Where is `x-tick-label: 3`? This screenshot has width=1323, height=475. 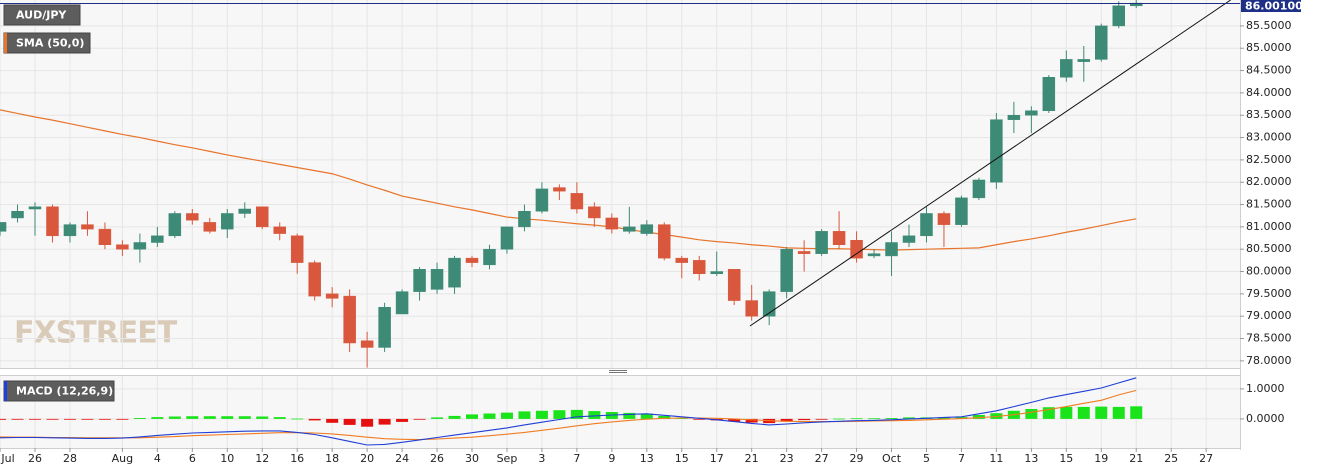 x-tick-label: 3 is located at coordinates (541, 458).